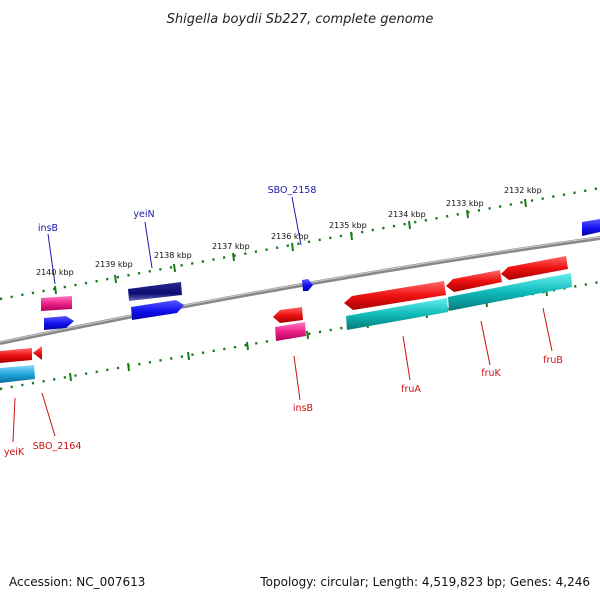  Describe the element at coordinates (288, 315) in the screenshot. I see `gene-insB-red` at that location.